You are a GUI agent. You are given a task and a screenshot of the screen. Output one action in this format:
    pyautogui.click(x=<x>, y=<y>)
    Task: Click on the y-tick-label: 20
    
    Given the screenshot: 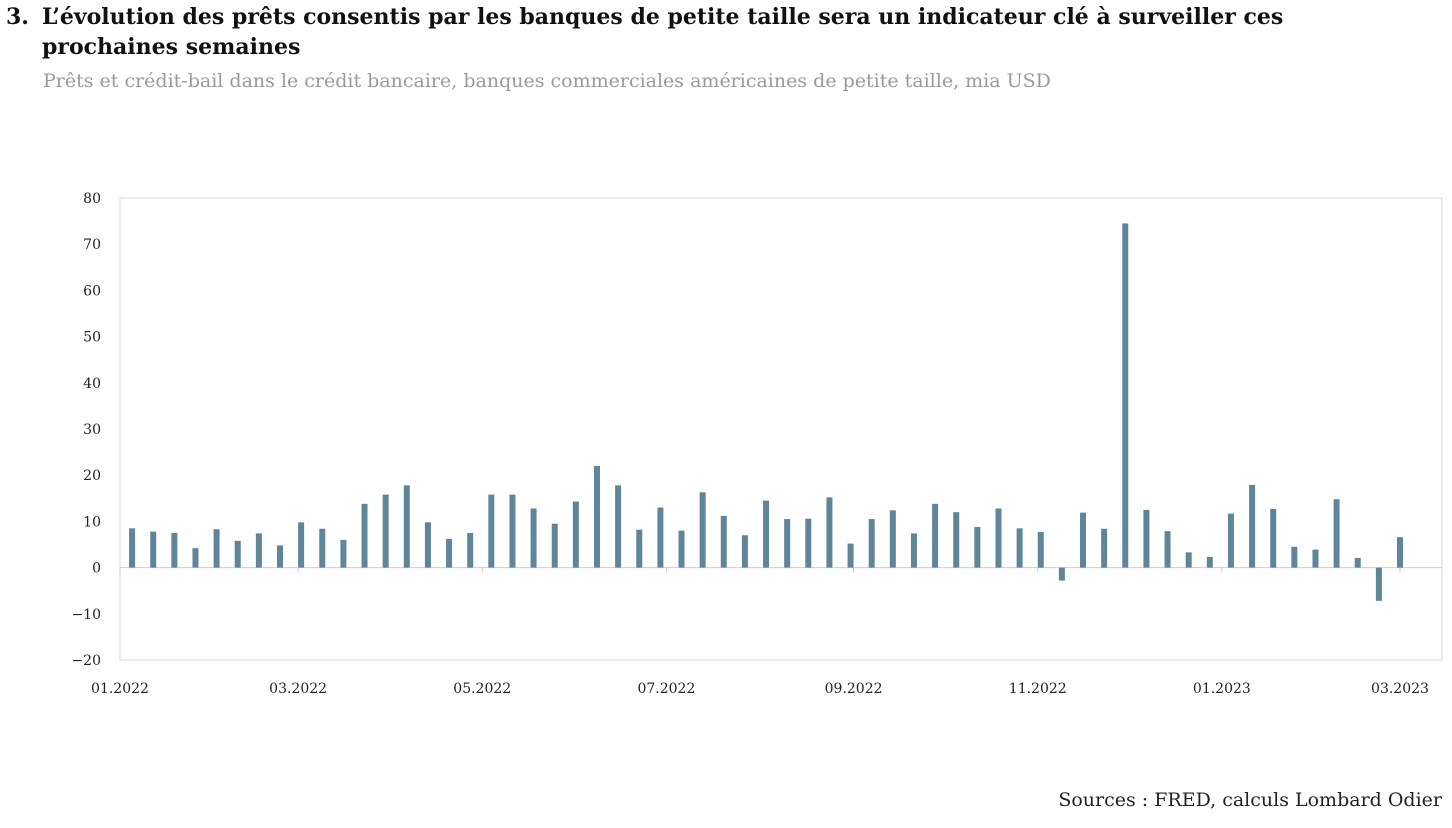 What is the action you would take?
    pyautogui.click(x=92, y=476)
    